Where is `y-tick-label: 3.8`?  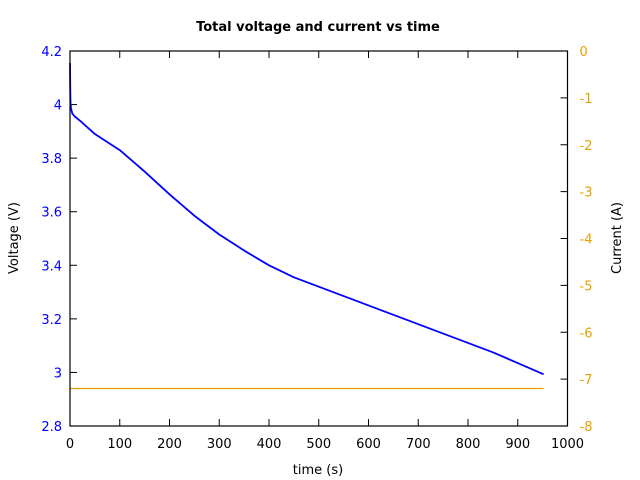
y-tick-label: 3.8 is located at coordinates (51, 159).